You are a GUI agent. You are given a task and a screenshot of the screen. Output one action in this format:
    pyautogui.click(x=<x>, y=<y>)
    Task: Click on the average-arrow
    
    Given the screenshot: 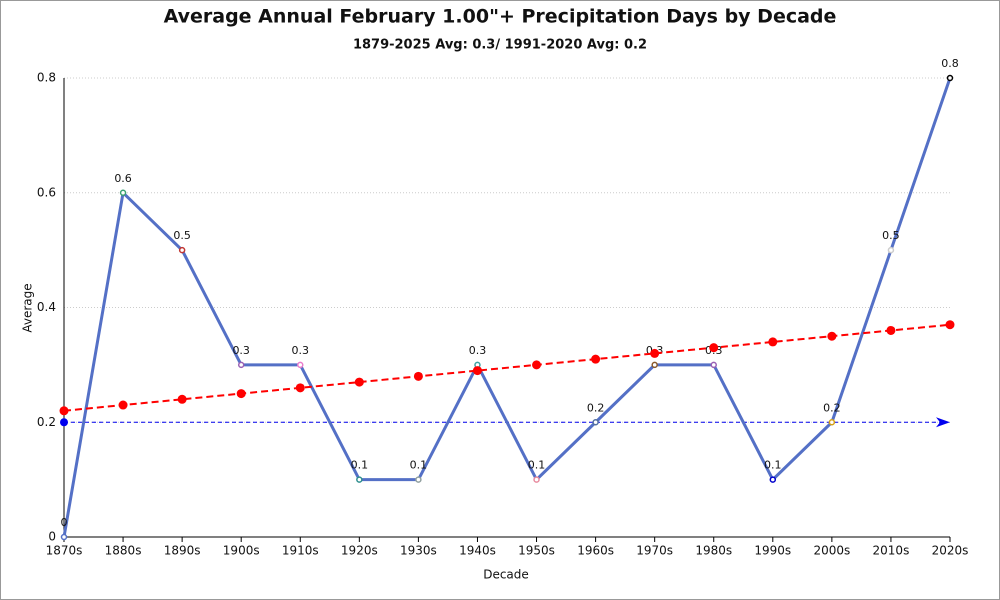 What is the action you would take?
    pyautogui.click(x=943, y=422)
    